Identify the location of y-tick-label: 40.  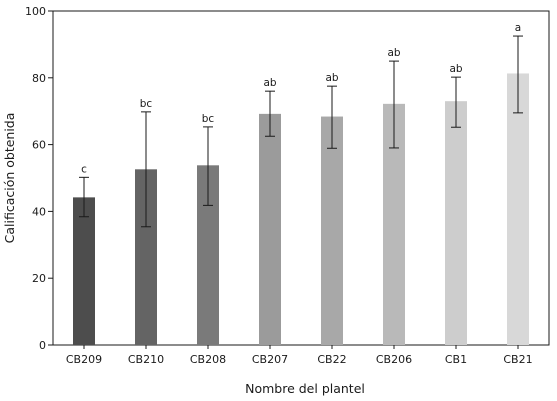
(39, 211).